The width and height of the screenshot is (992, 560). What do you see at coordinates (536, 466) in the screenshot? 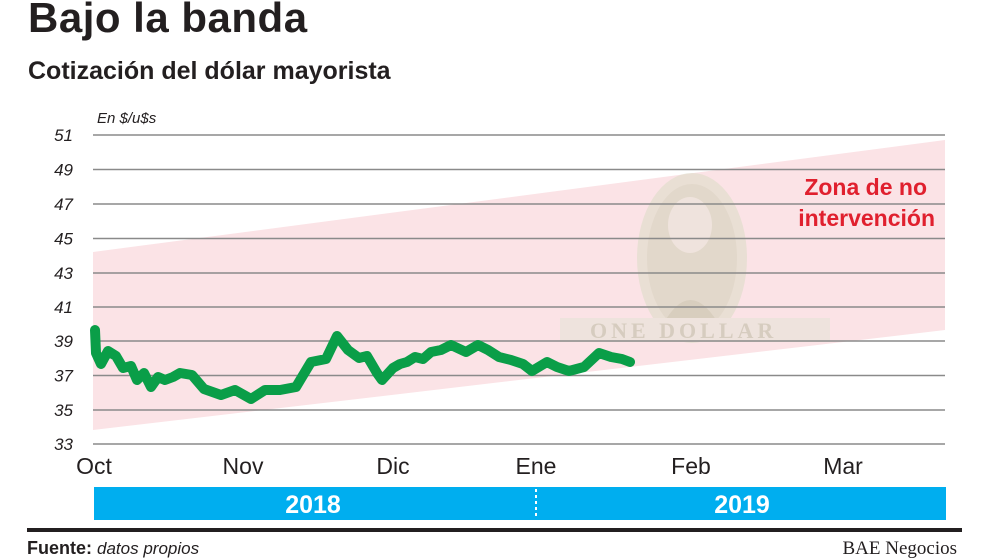
I see `x-tick: Ene` at bounding box center [536, 466].